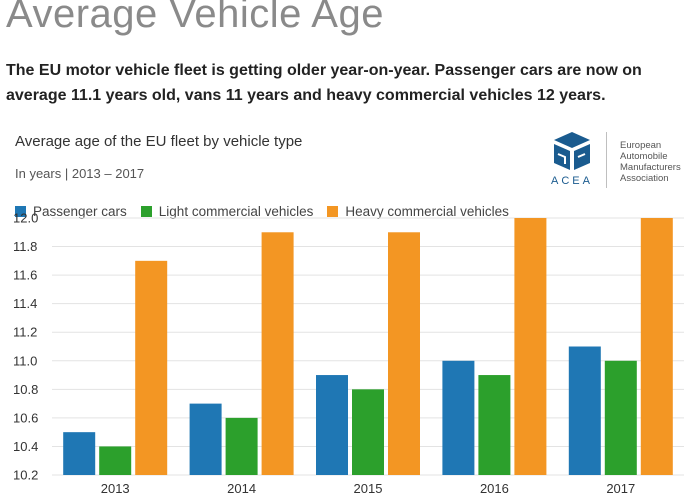 The image size is (693, 500). What do you see at coordinates (25, 389) in the screenshot?
I see `y-tick-label: 10.8` at bounding box center [25, 389].